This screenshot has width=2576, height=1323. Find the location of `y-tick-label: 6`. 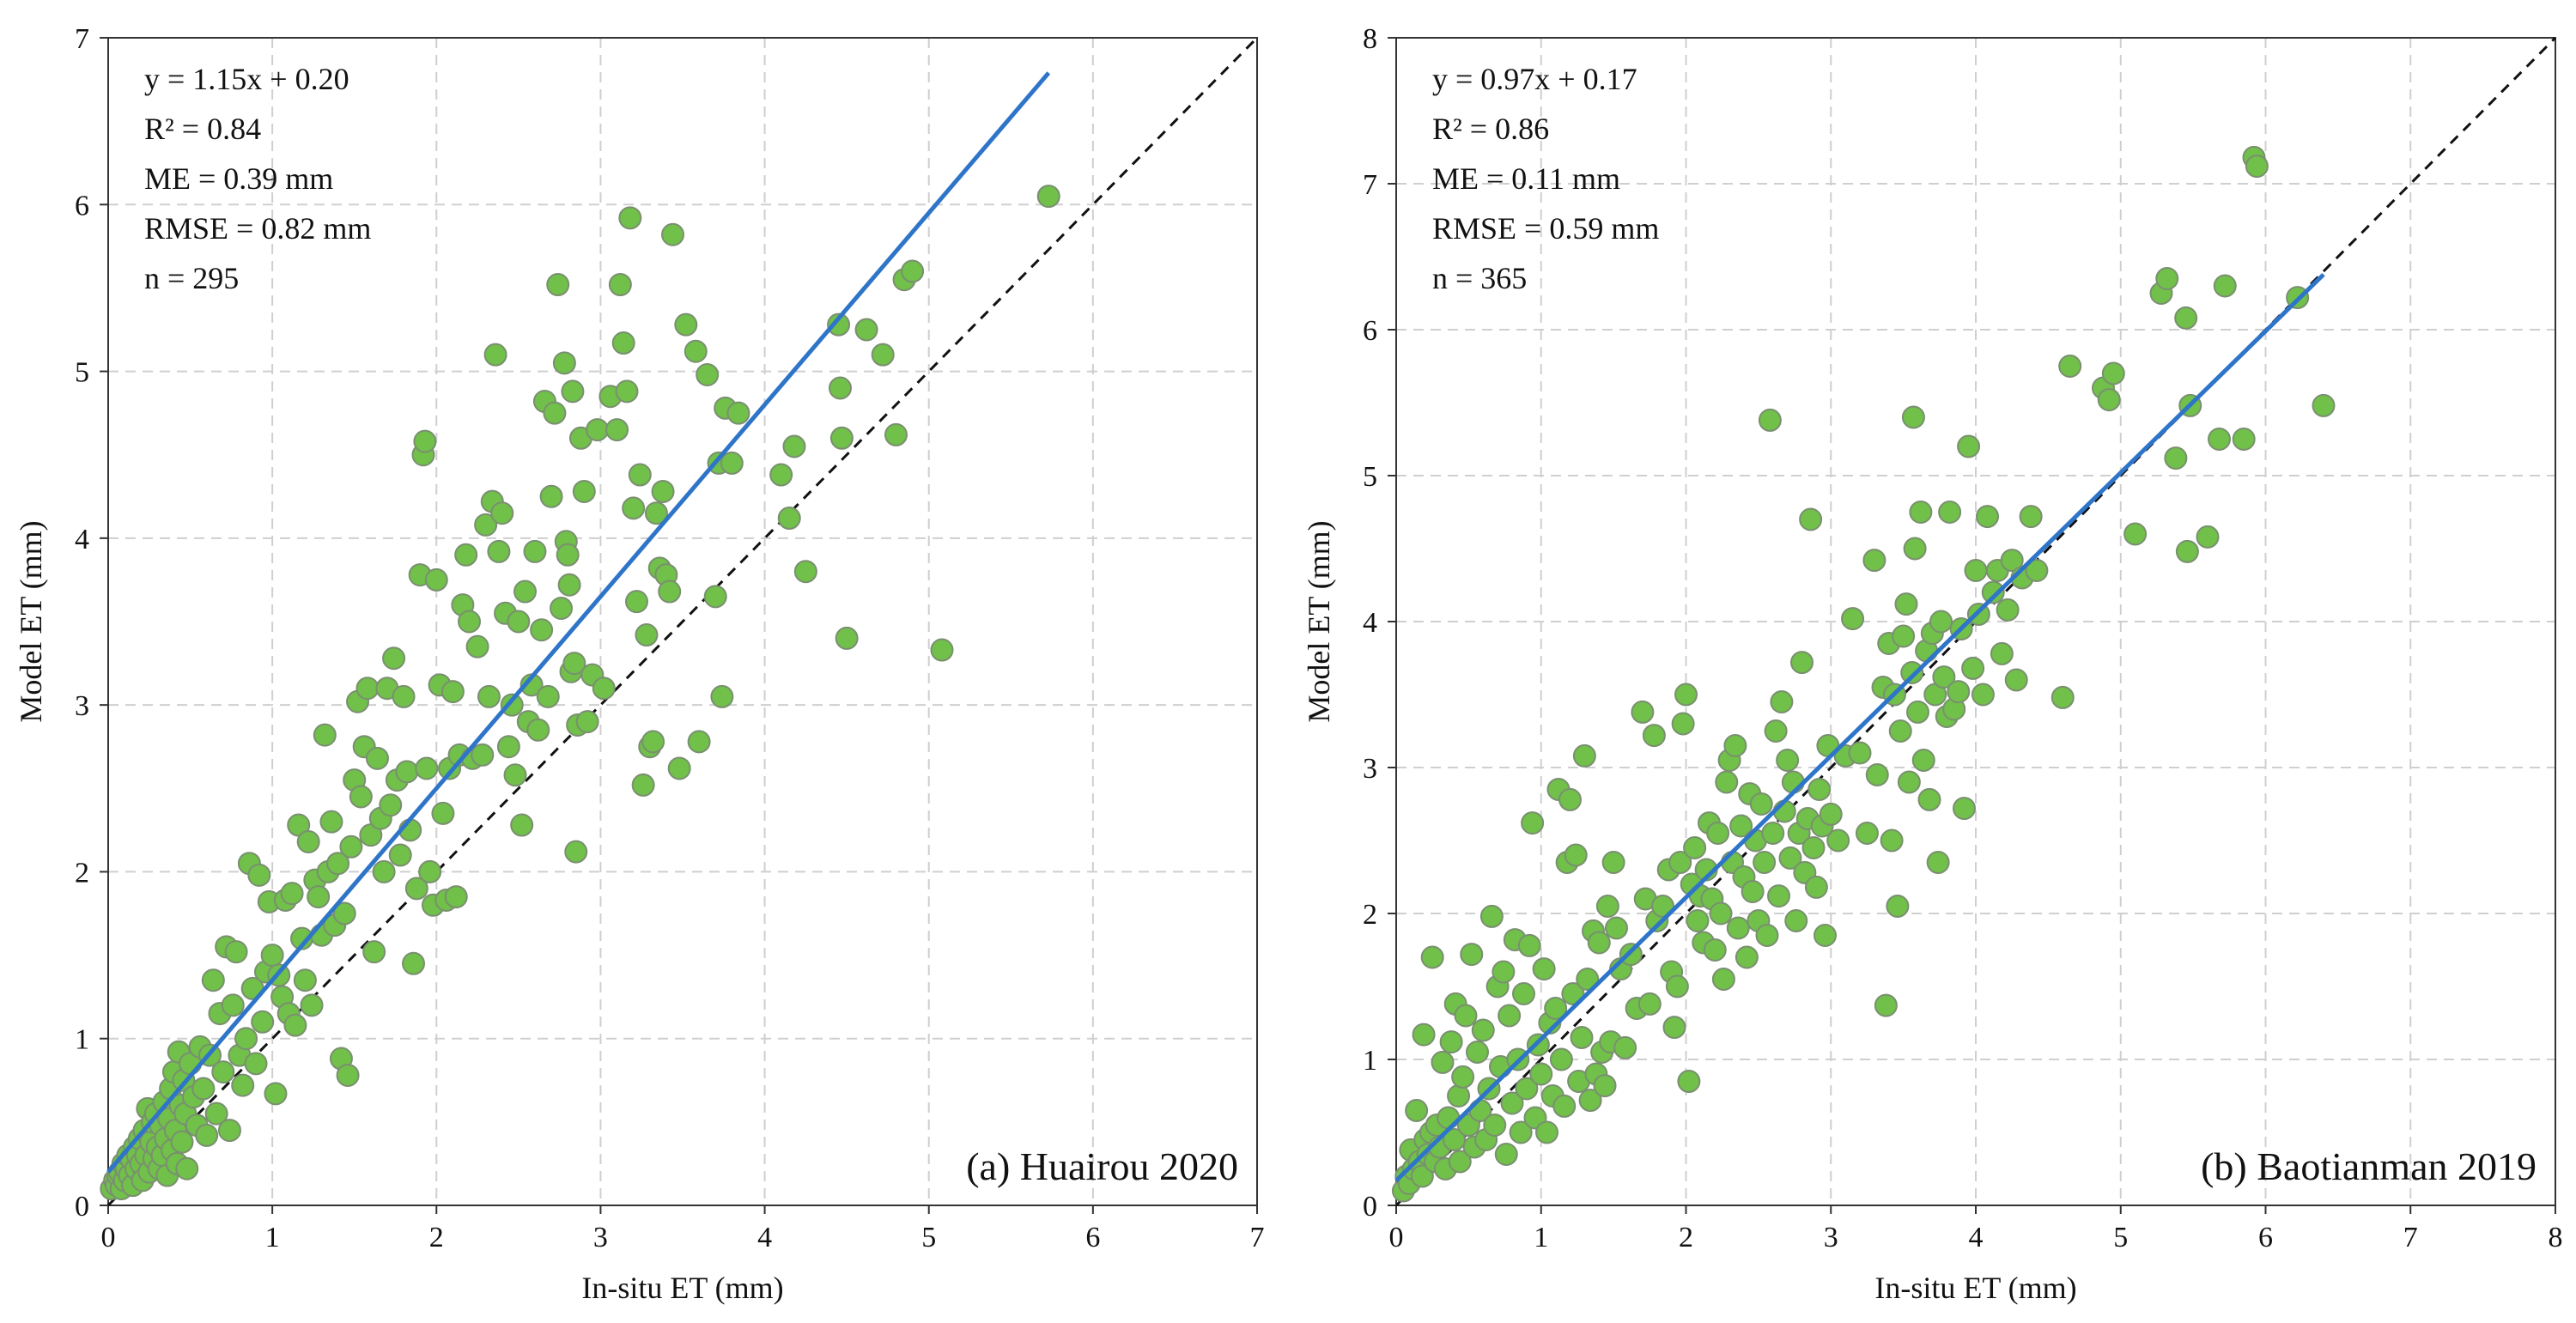

y-tick-label: 6 is located at coordinates (1370, 331).